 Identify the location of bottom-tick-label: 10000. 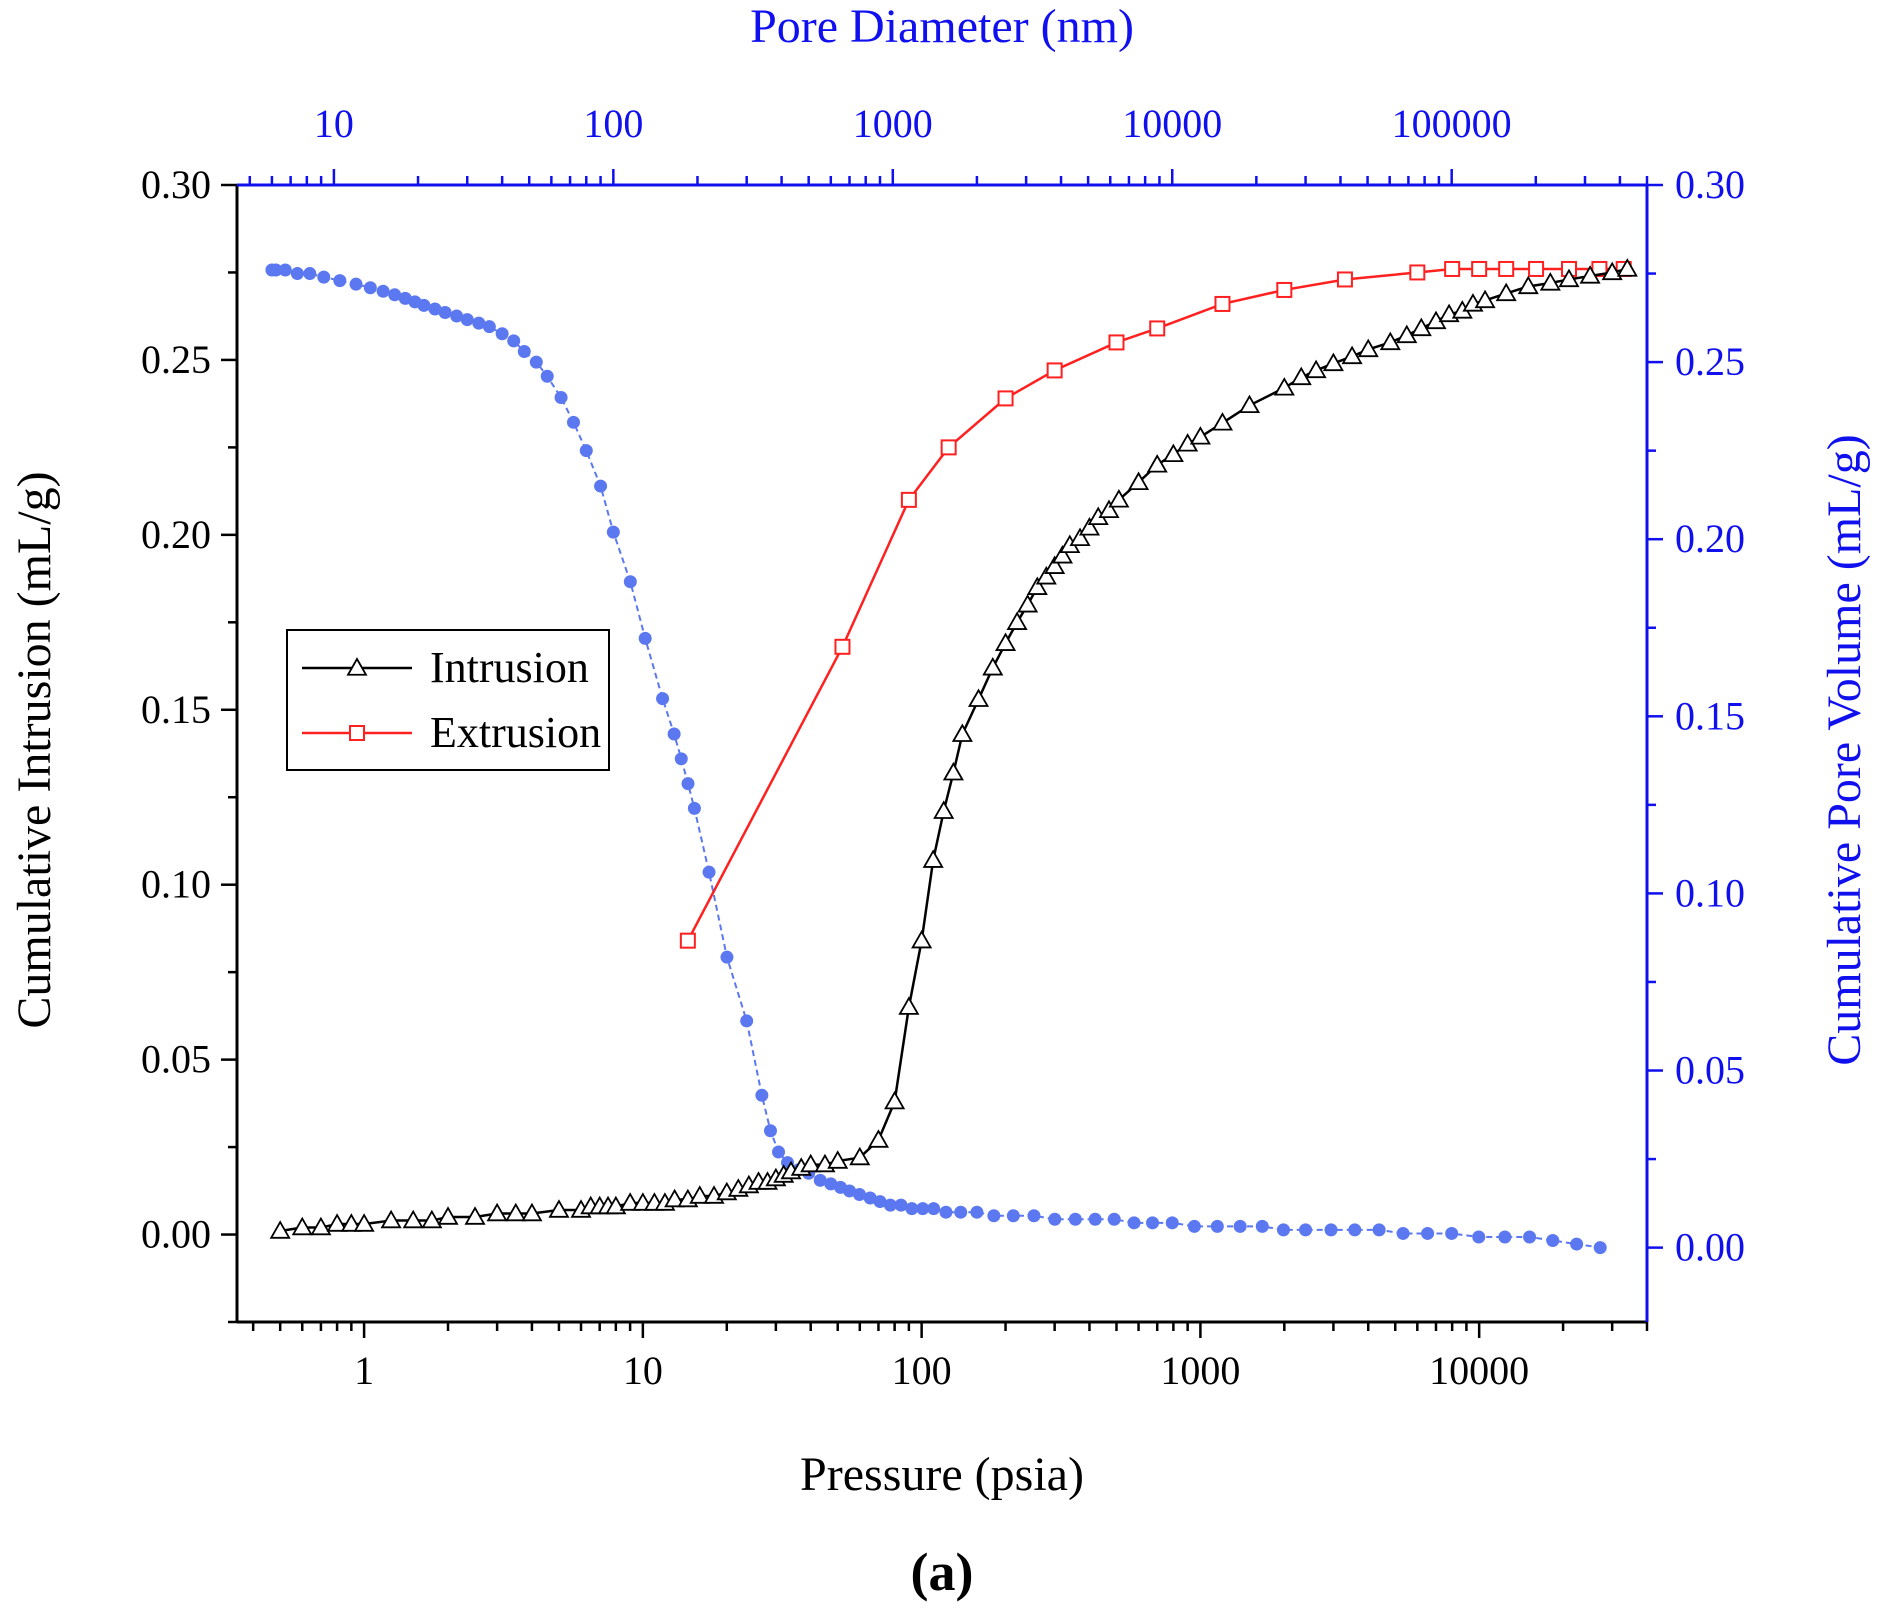
(1479, 1370).